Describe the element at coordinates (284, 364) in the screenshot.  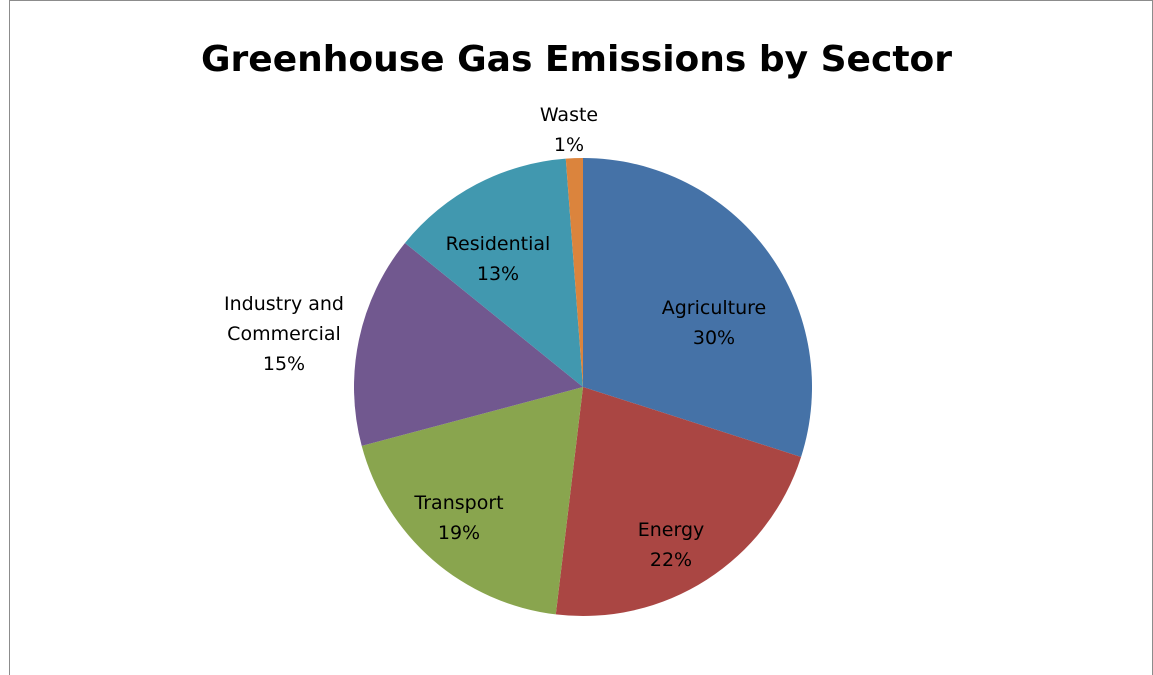
I see `slice-percent-industry-and-commercial: 15%` at that location.